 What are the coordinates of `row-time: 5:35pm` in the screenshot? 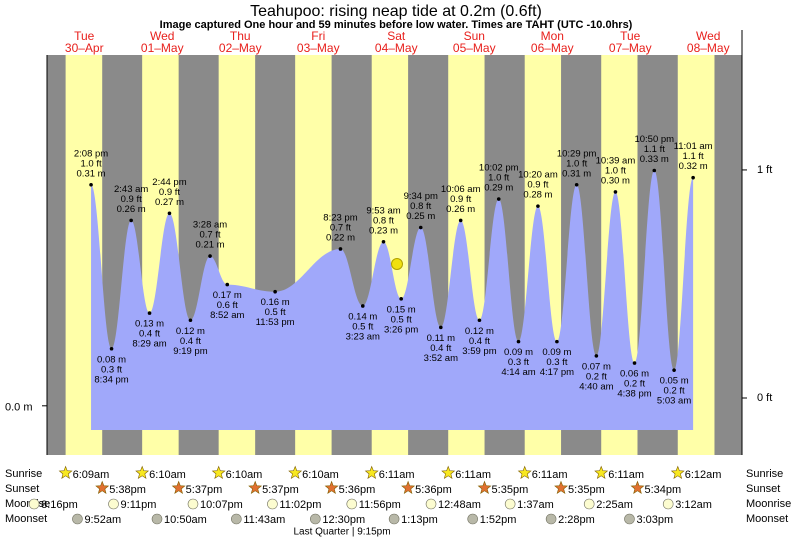 It's located at (510, 490).